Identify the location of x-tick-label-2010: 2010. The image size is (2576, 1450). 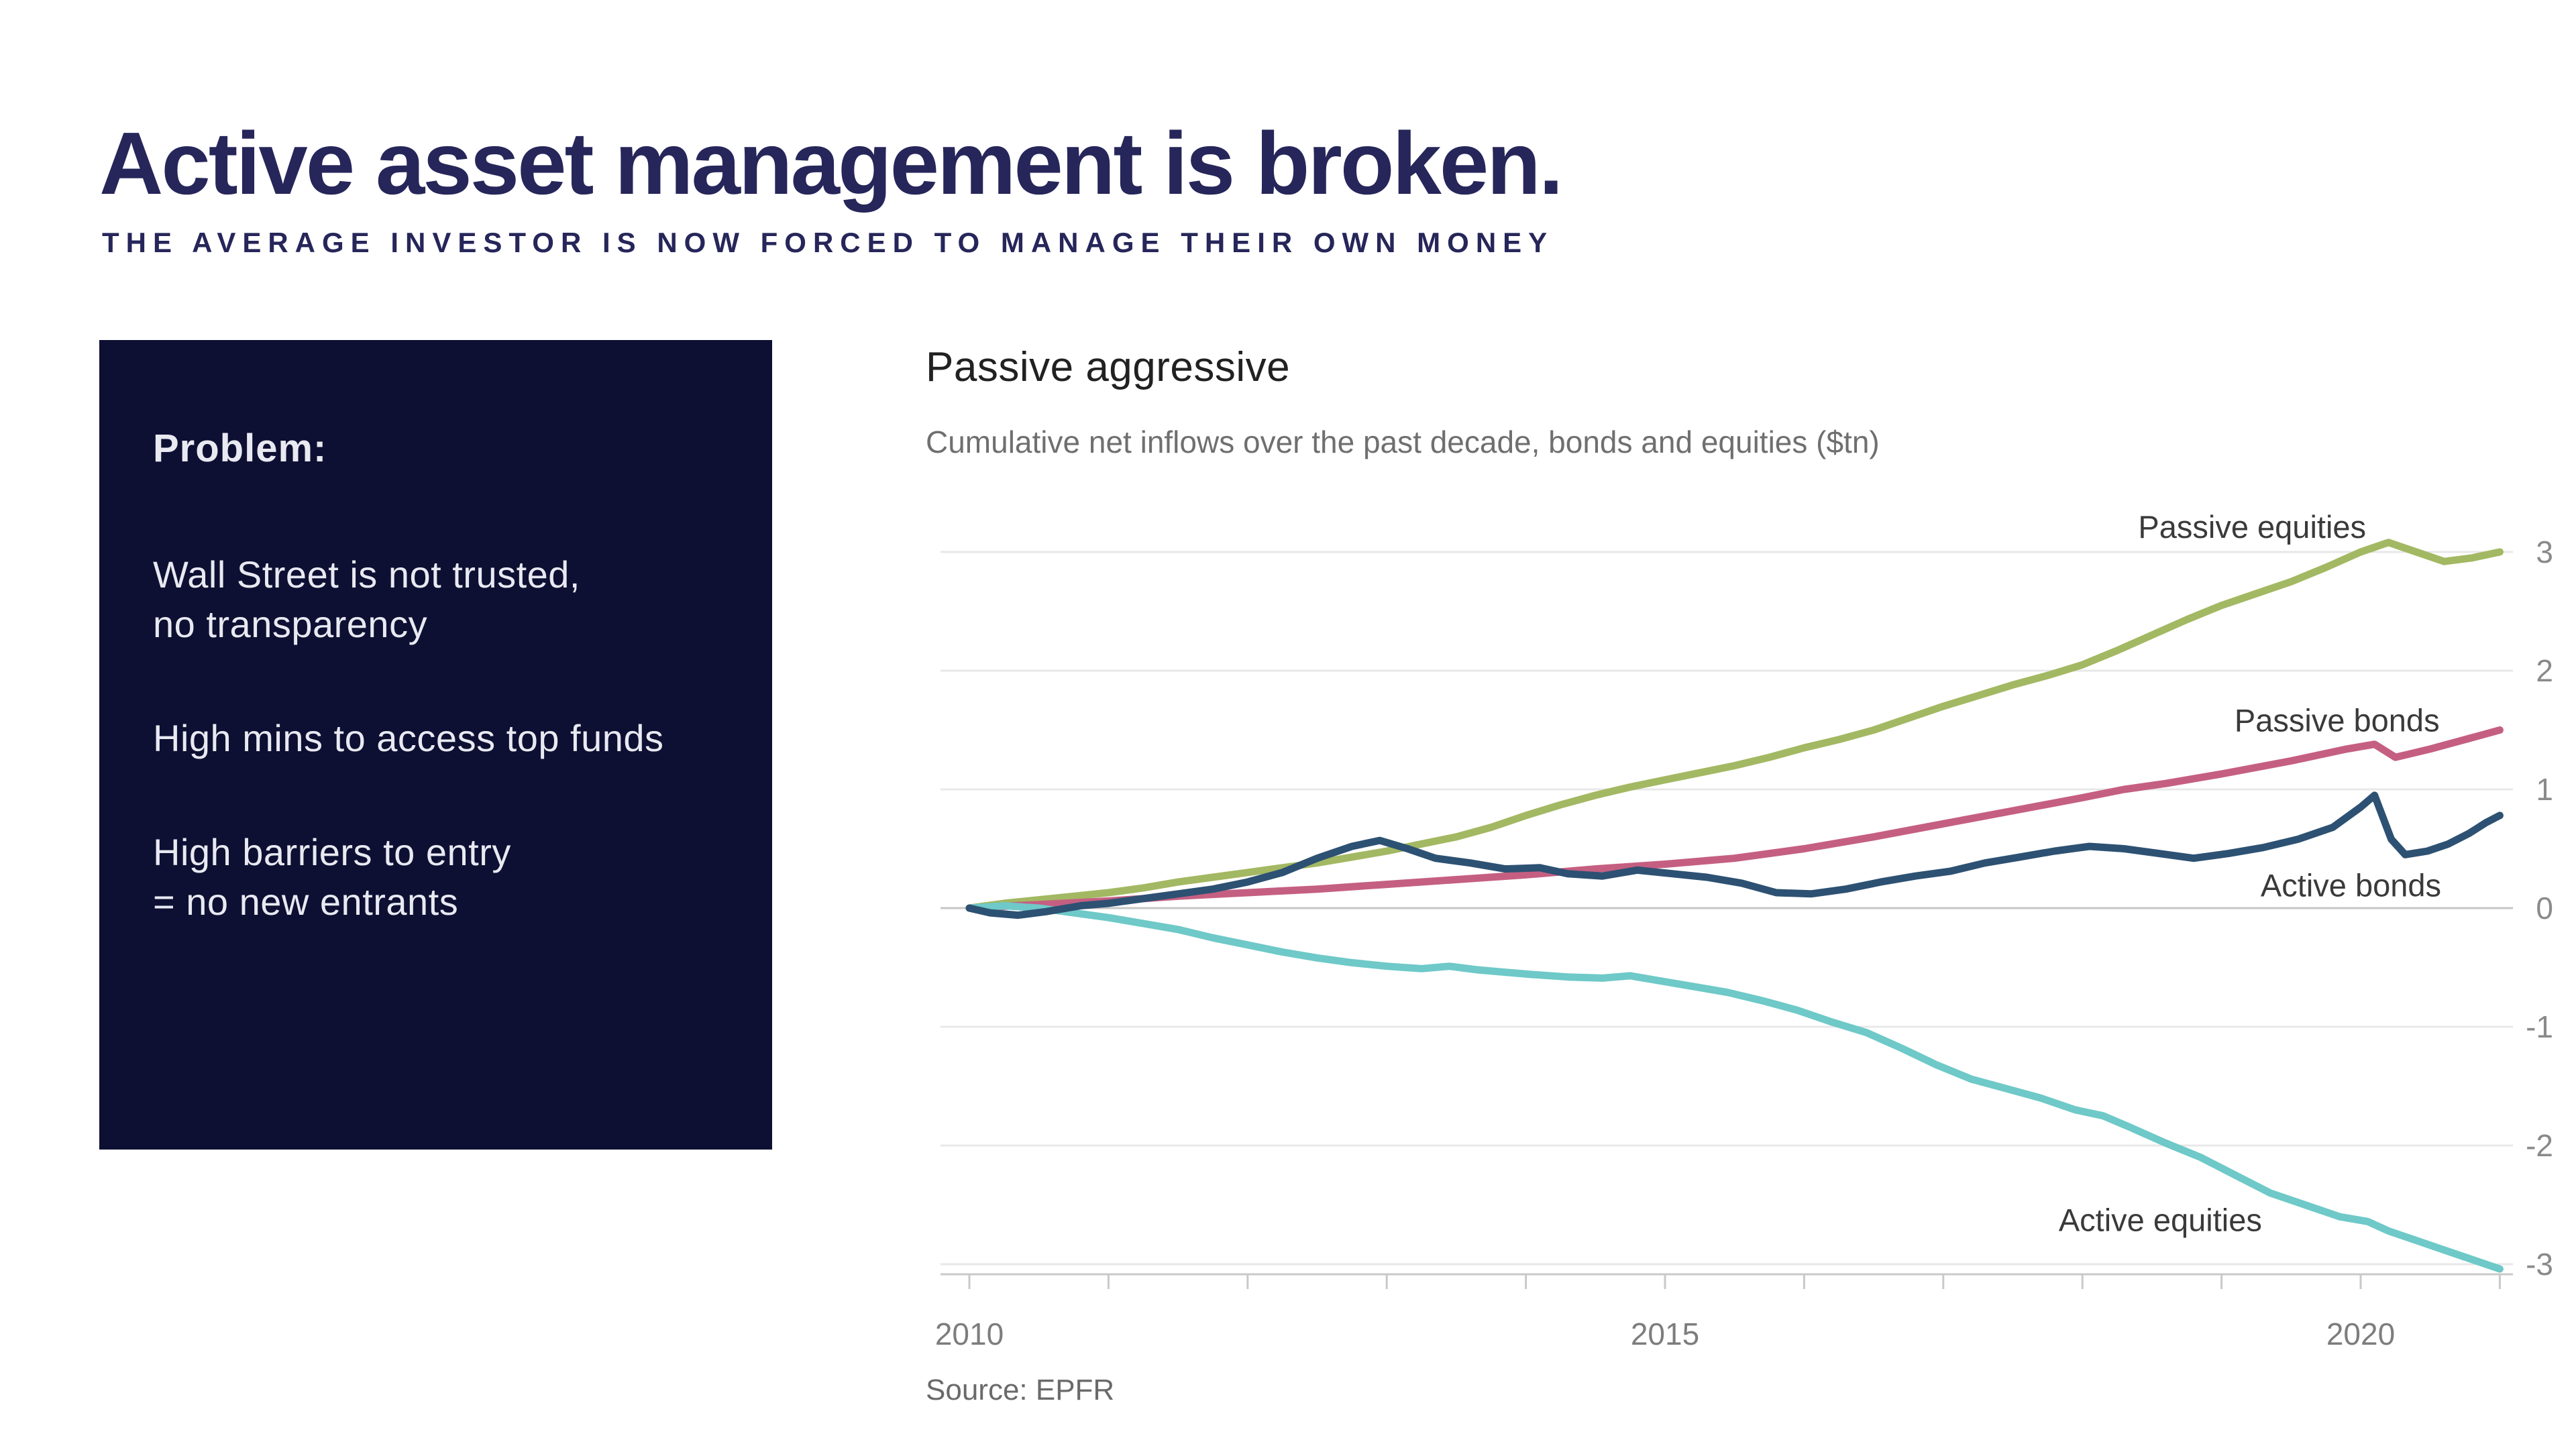
(969, 1334).